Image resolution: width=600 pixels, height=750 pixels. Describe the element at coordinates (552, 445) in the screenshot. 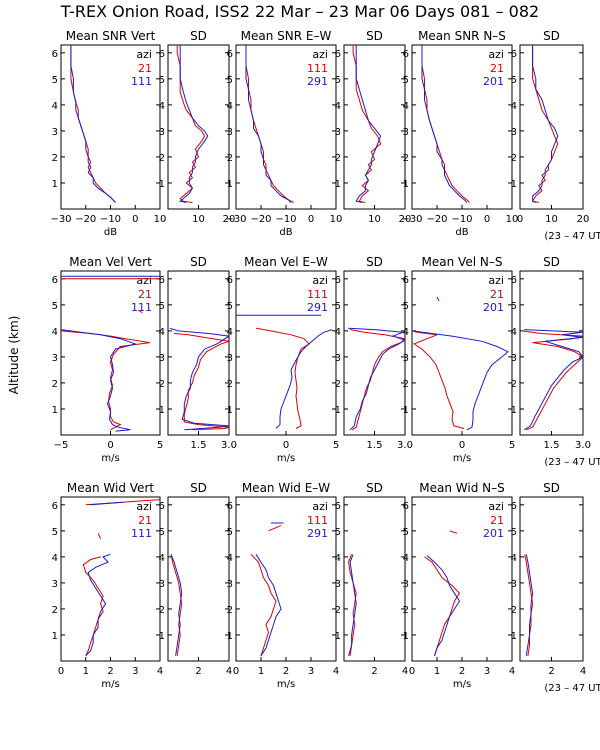

I see `x-tick-label: 1.5` at that location.